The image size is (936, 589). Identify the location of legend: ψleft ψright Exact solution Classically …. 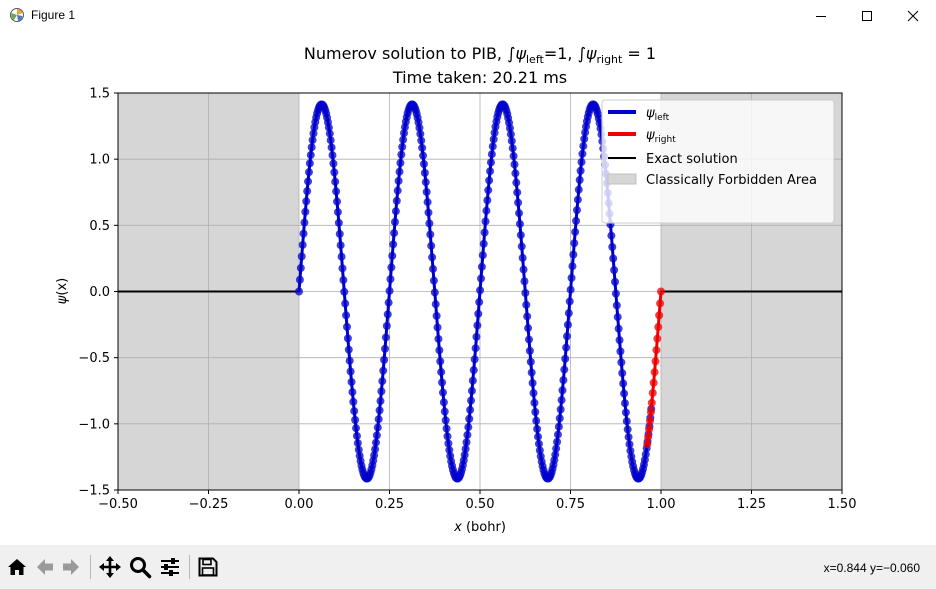
(718, 161).